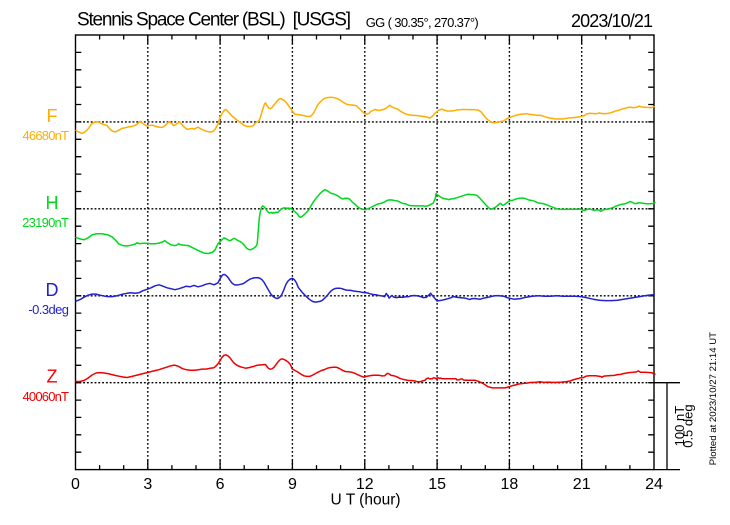 The width and height of the screenshot is (730, 525). I want to click on svg-text: GG ( 30.35°, 270.37°), so click(422, 22).